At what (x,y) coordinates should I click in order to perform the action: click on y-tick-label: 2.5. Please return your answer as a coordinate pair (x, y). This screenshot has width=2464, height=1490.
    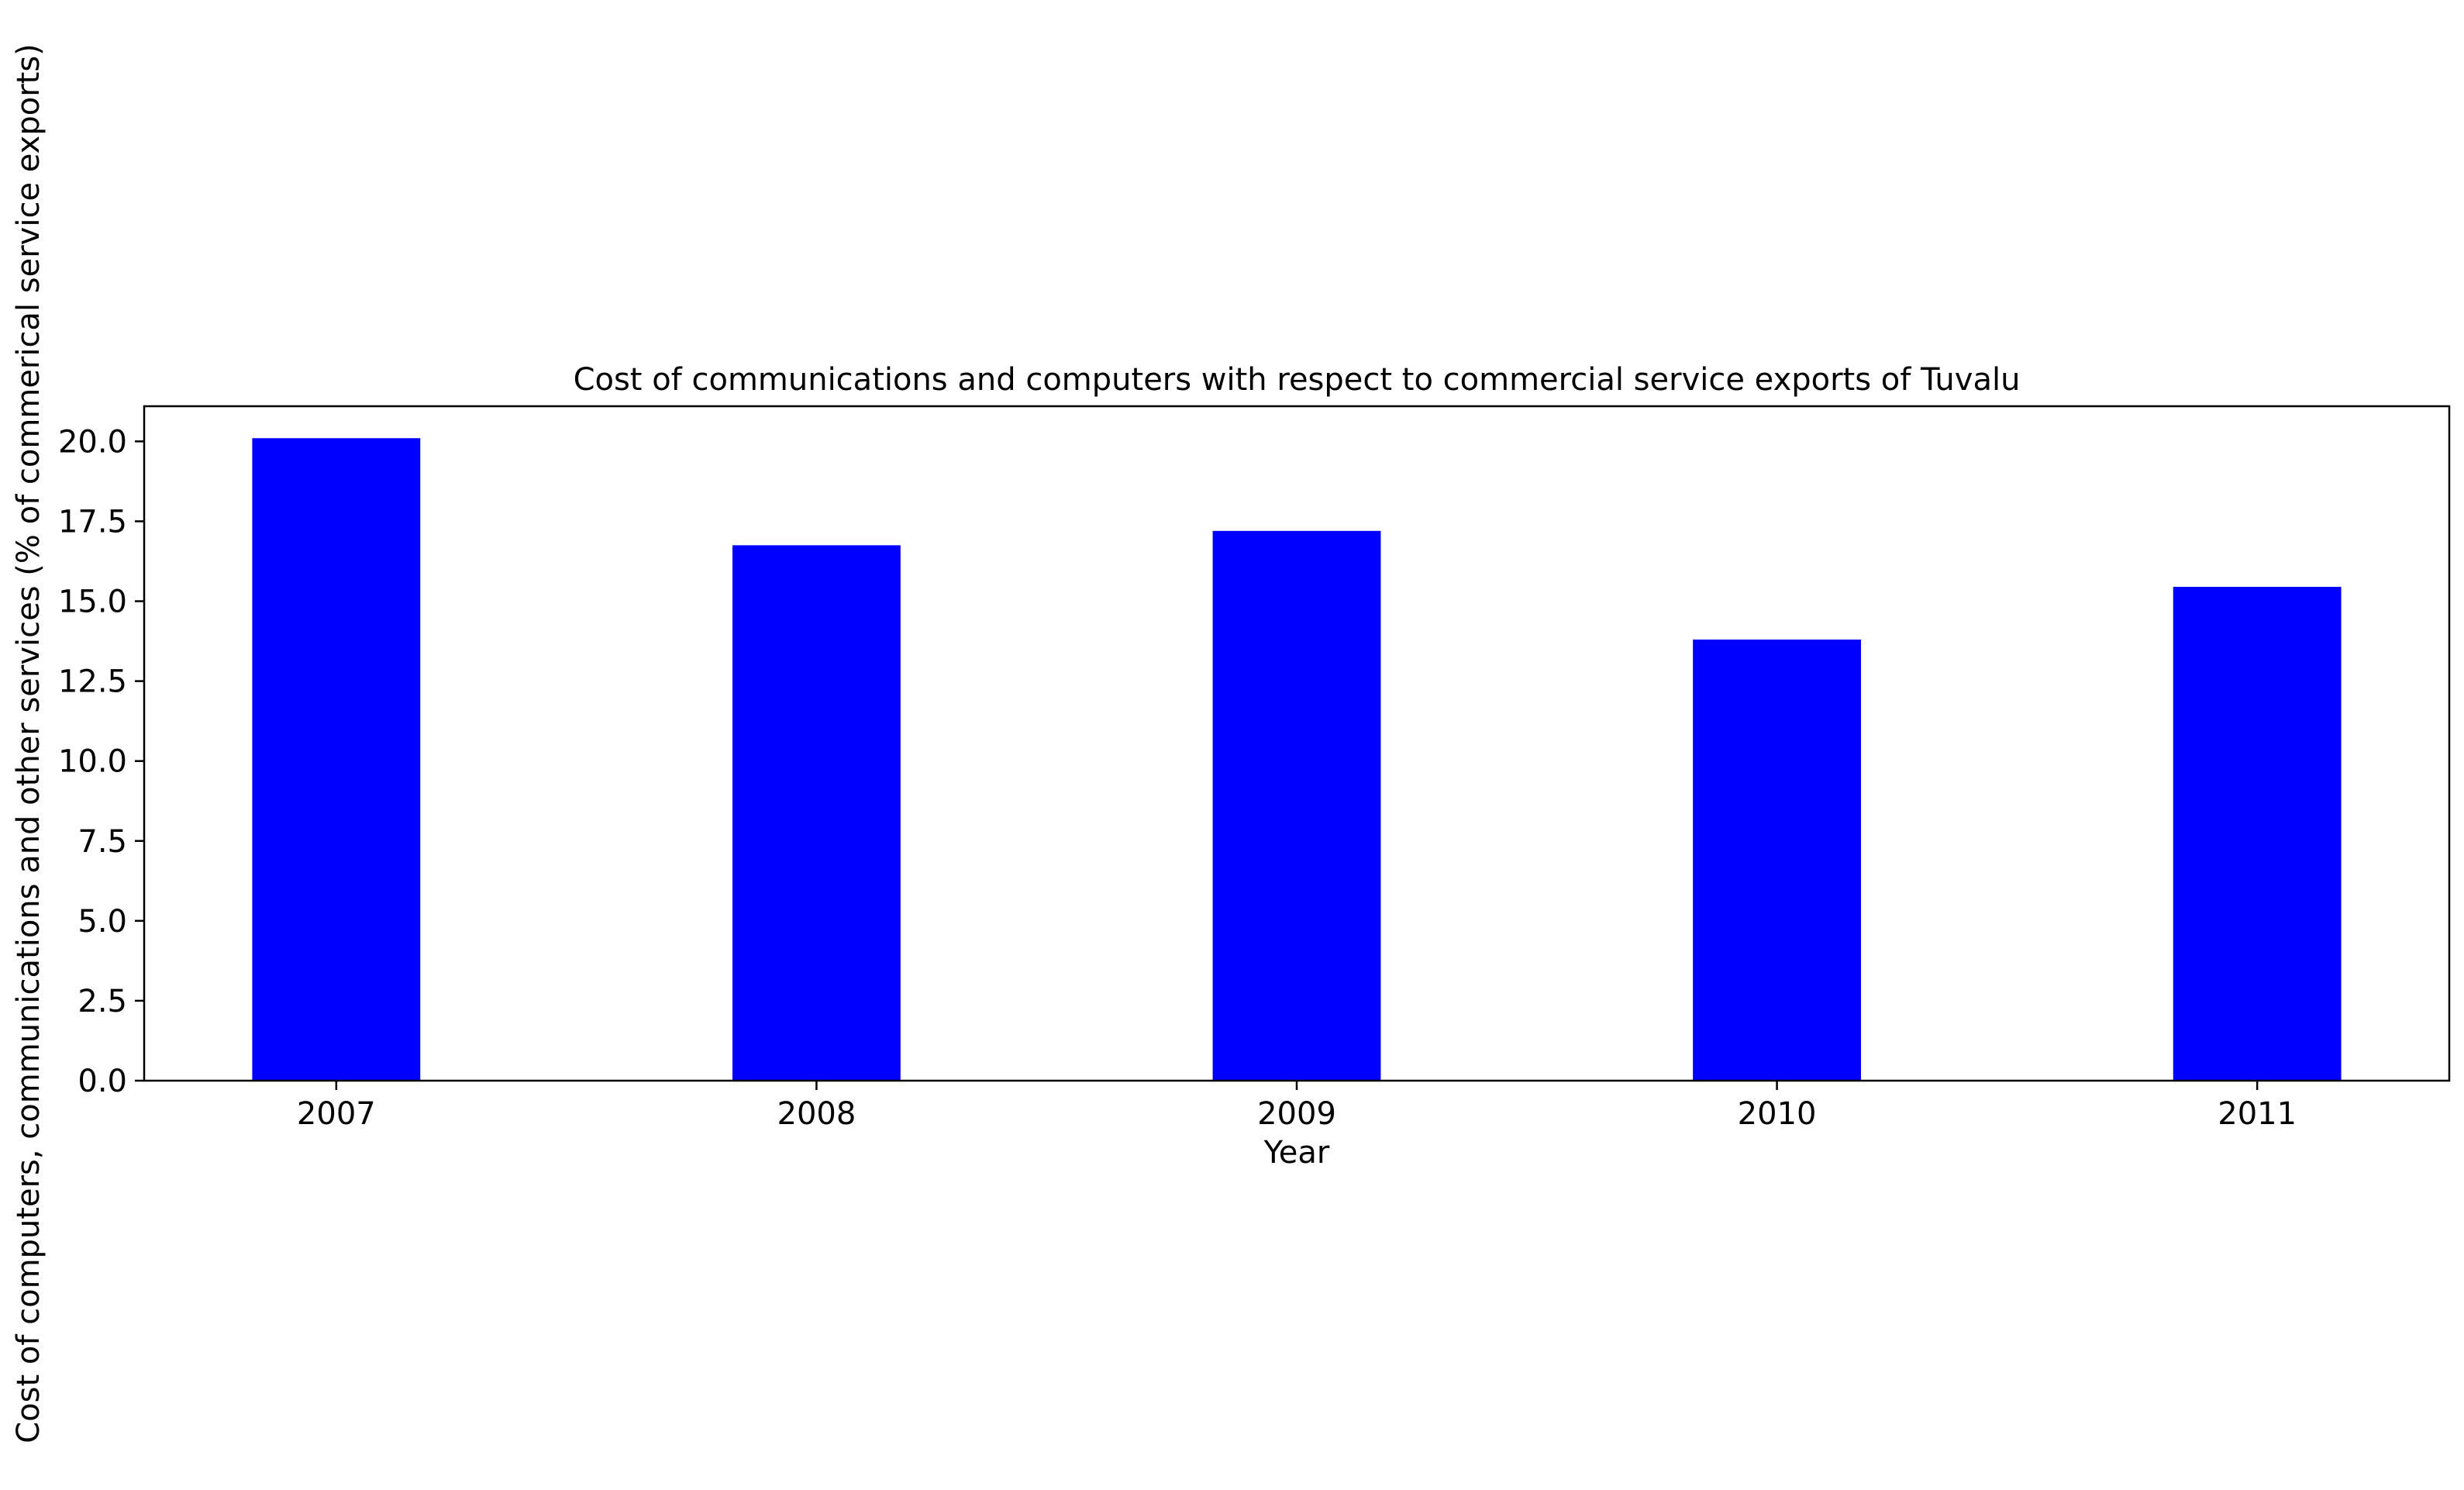
    Looking at the image, I should click on (102, 1001).